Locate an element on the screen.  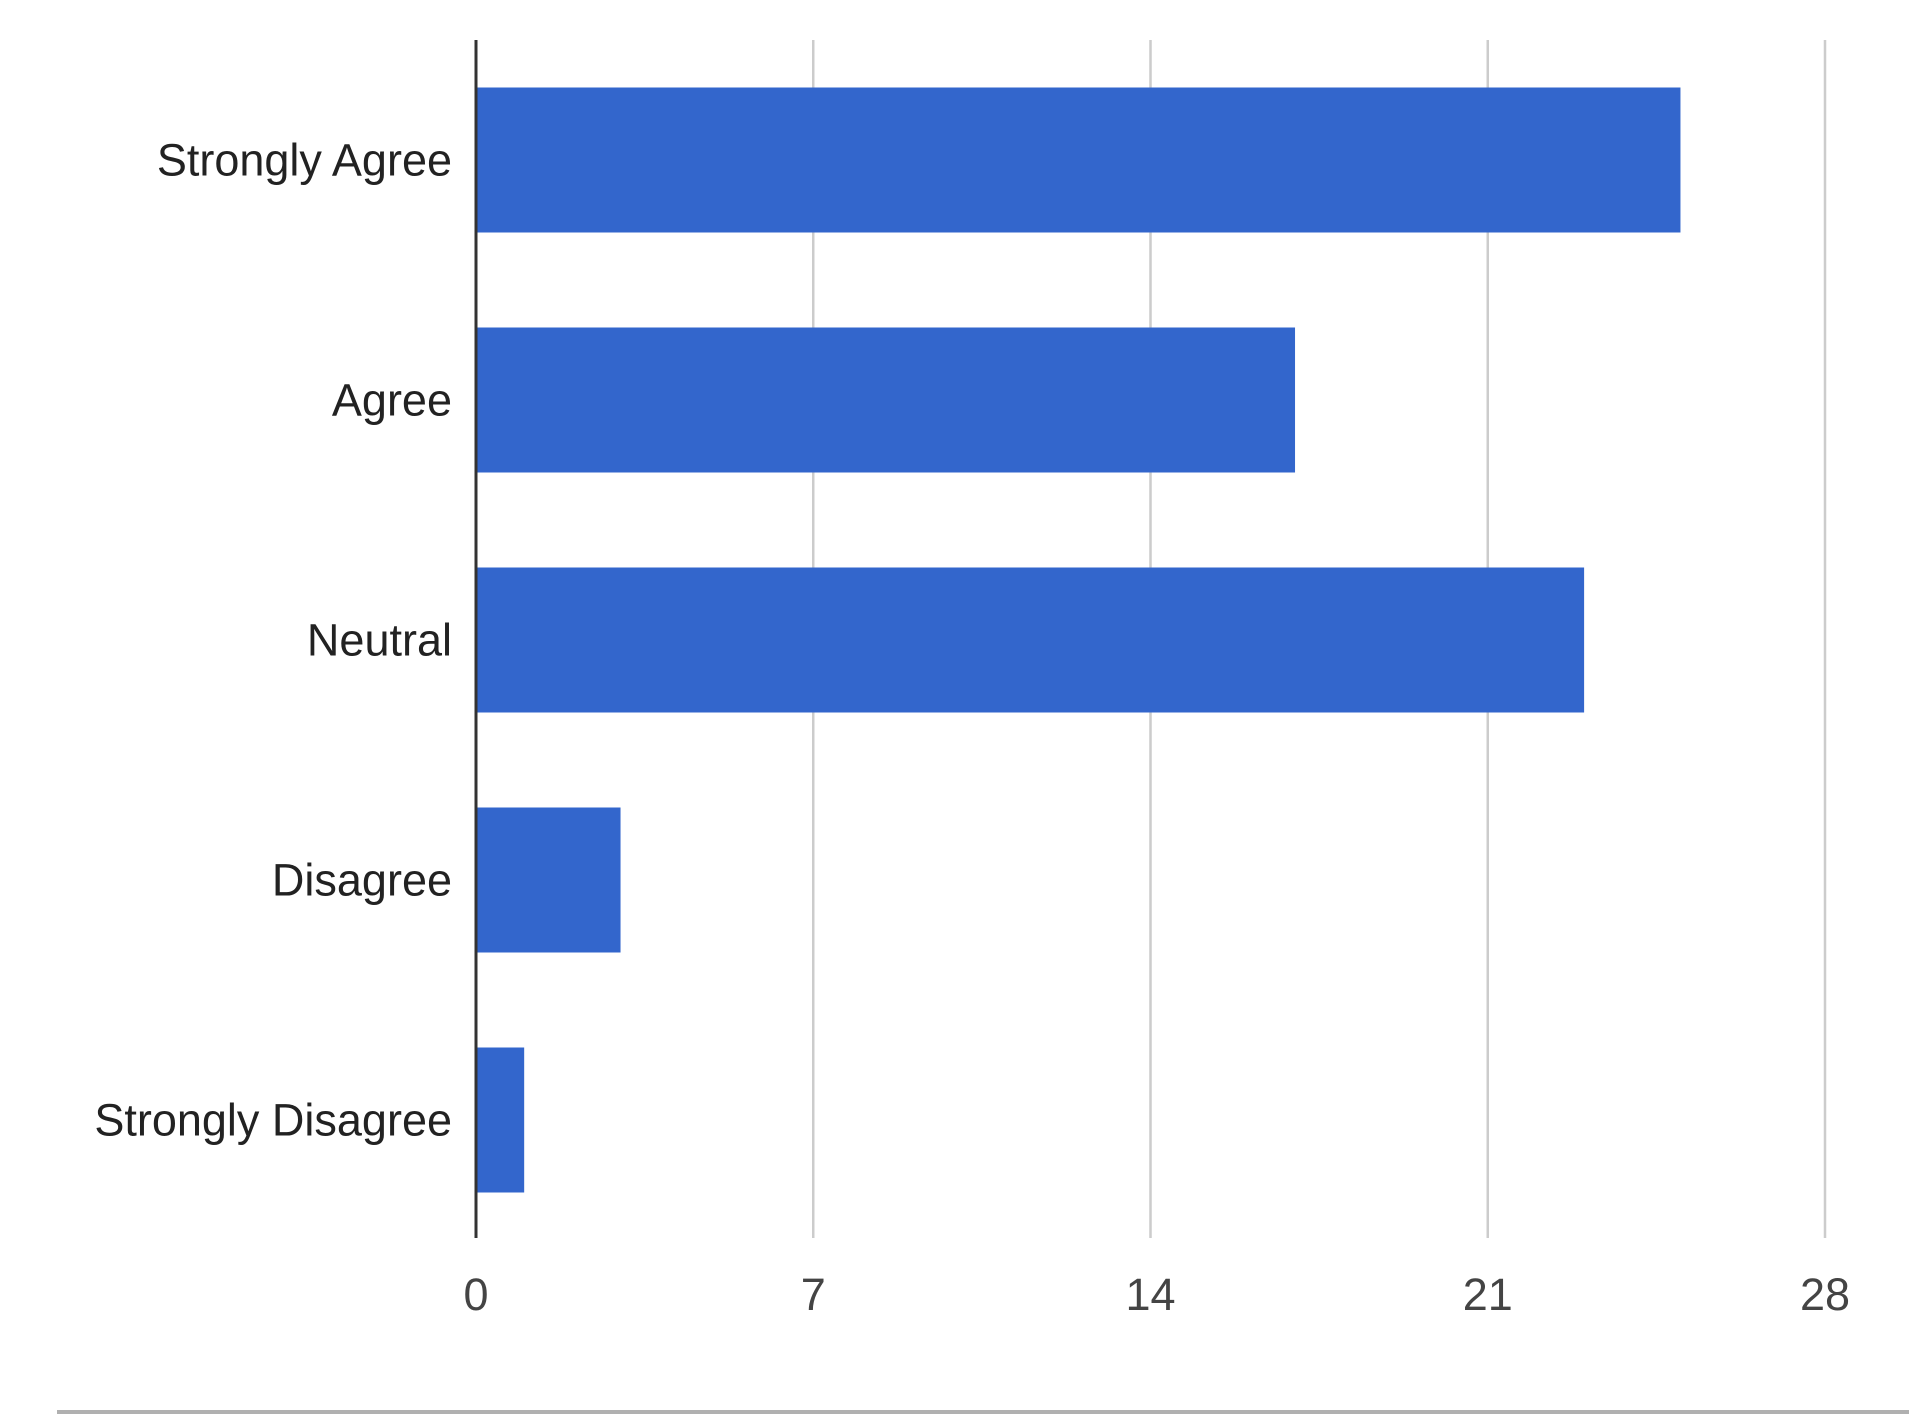
x-tick-labels: 0 7 14 21 28 is located at coordinates (1156, 1294).